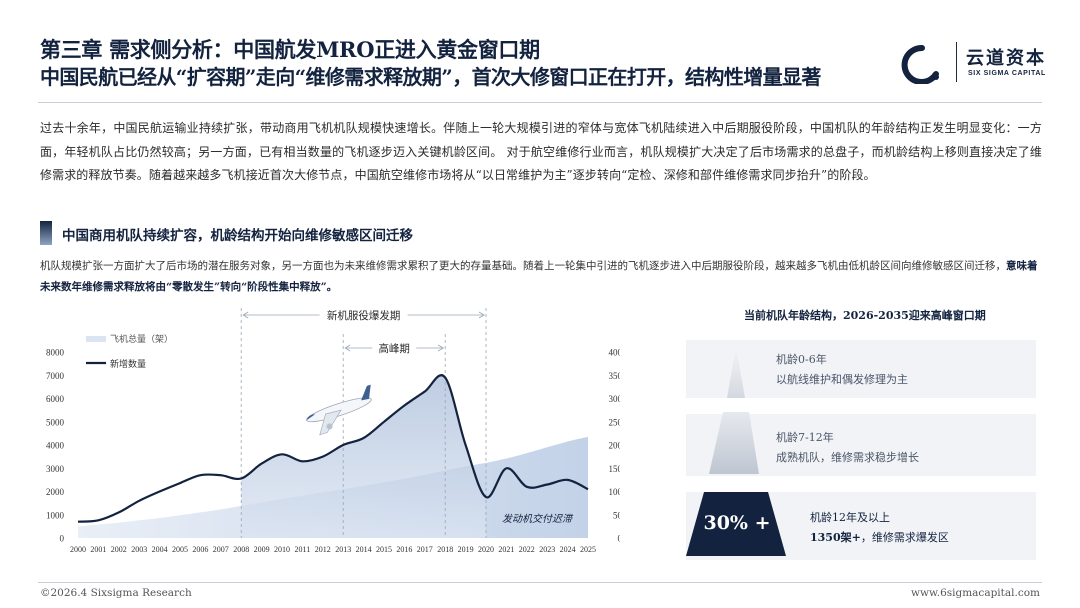 Image resolution: width=1080 pixels, height=608 pixels. I want to click on age-tier-3-desc-rest: ，维修需求爆发区, so click(904, 537).